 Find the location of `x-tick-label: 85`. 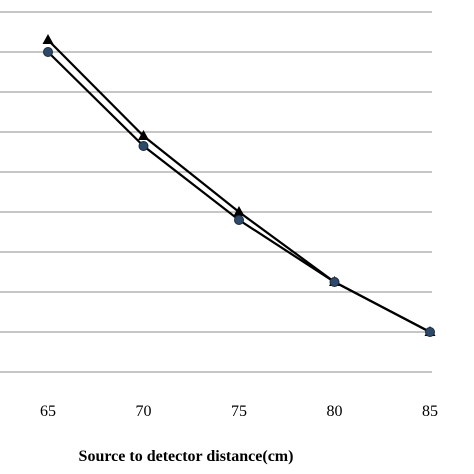

x-tick-label: 85 is located at coordinates (430, 411).